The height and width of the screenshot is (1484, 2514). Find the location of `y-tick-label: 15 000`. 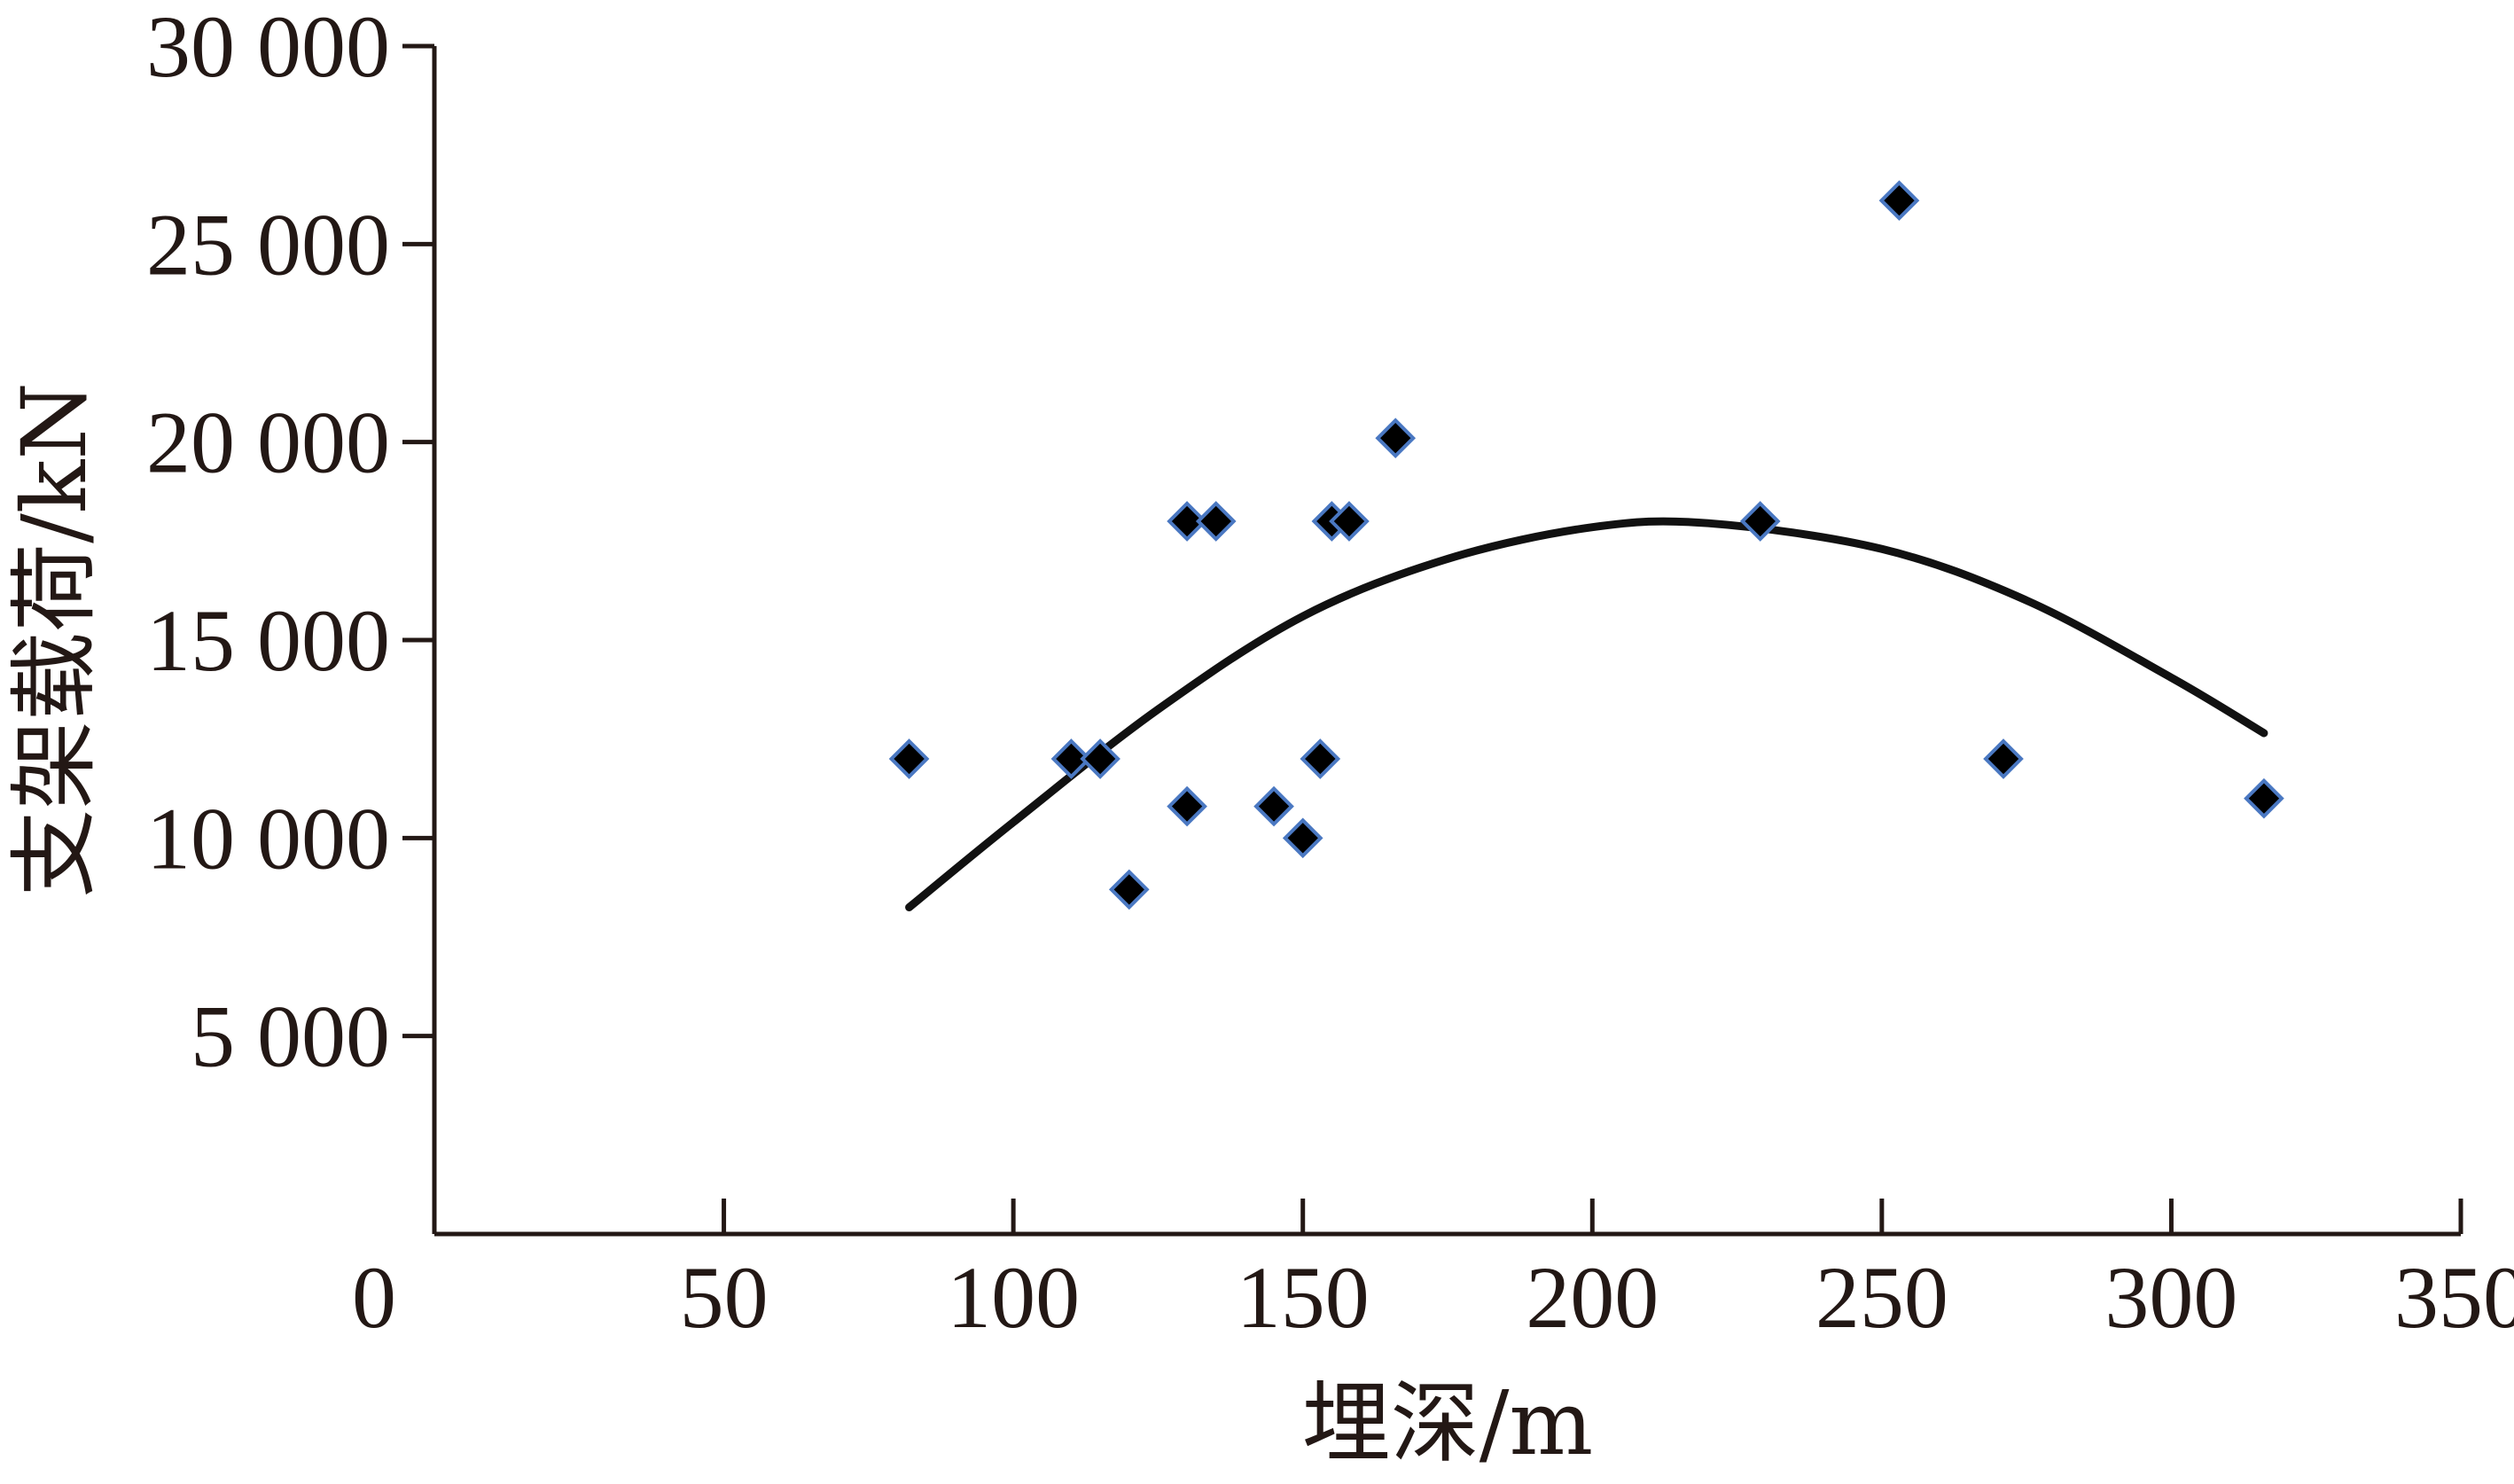

y-tick-label: 15 000 is located at coordinates (268, 640).